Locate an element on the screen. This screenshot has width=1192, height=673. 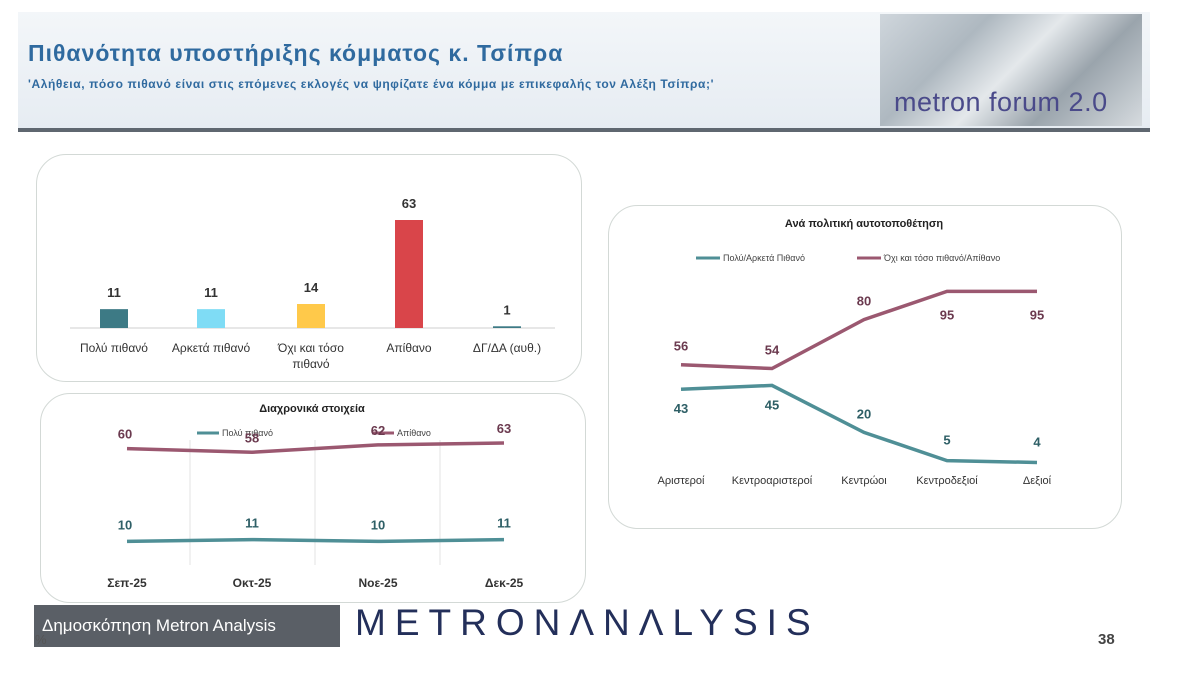
page-number: 38 is located at coordinates (1106, 639).